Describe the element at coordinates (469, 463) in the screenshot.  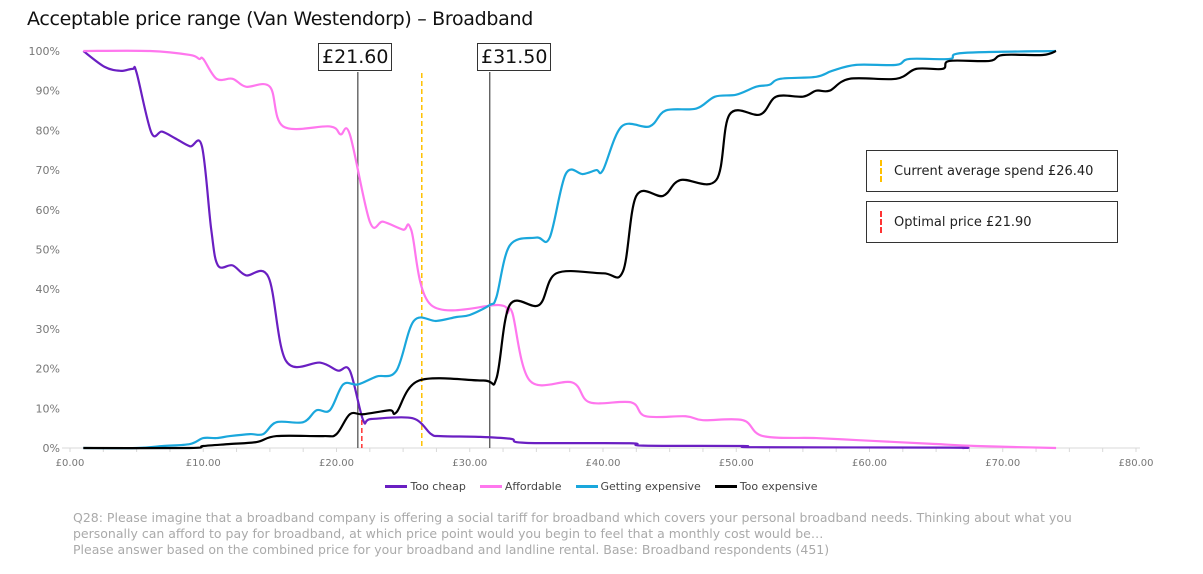
I see `x-tick-label: £30.00` at that location.